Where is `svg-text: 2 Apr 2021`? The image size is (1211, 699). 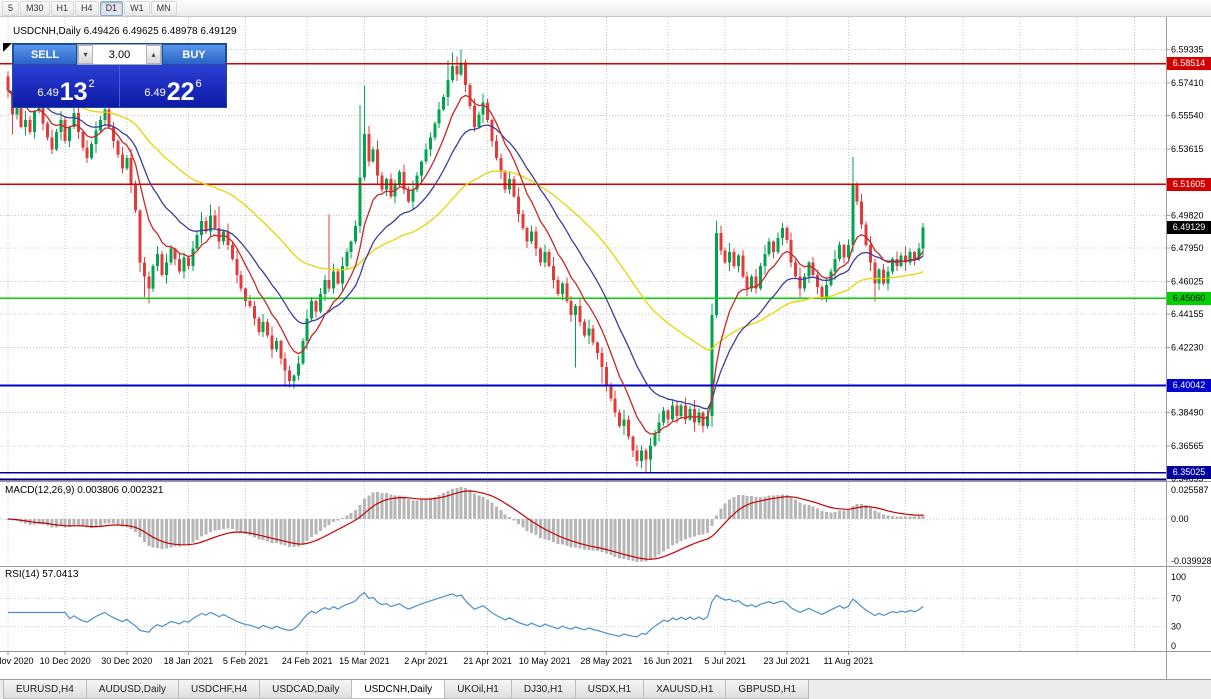 svg-text: 2 Apr 2021 is located at coordinates (426, 661).